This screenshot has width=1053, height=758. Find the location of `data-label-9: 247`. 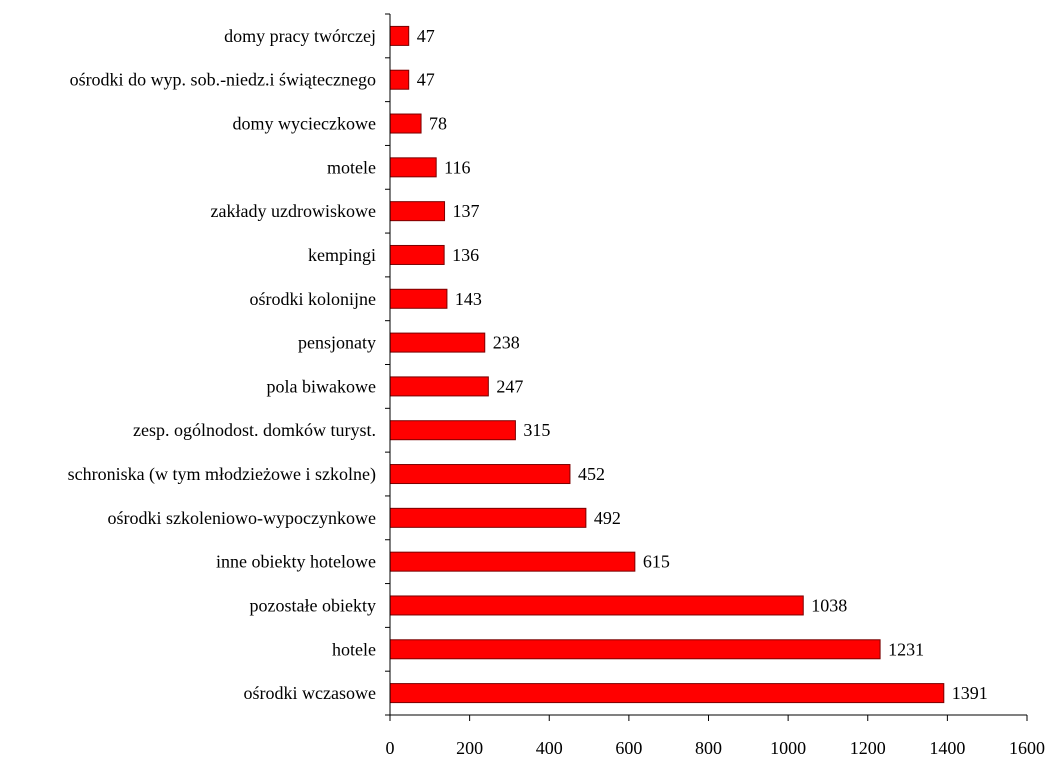

data-label-9: 247 is located at coordinates (509, 386).